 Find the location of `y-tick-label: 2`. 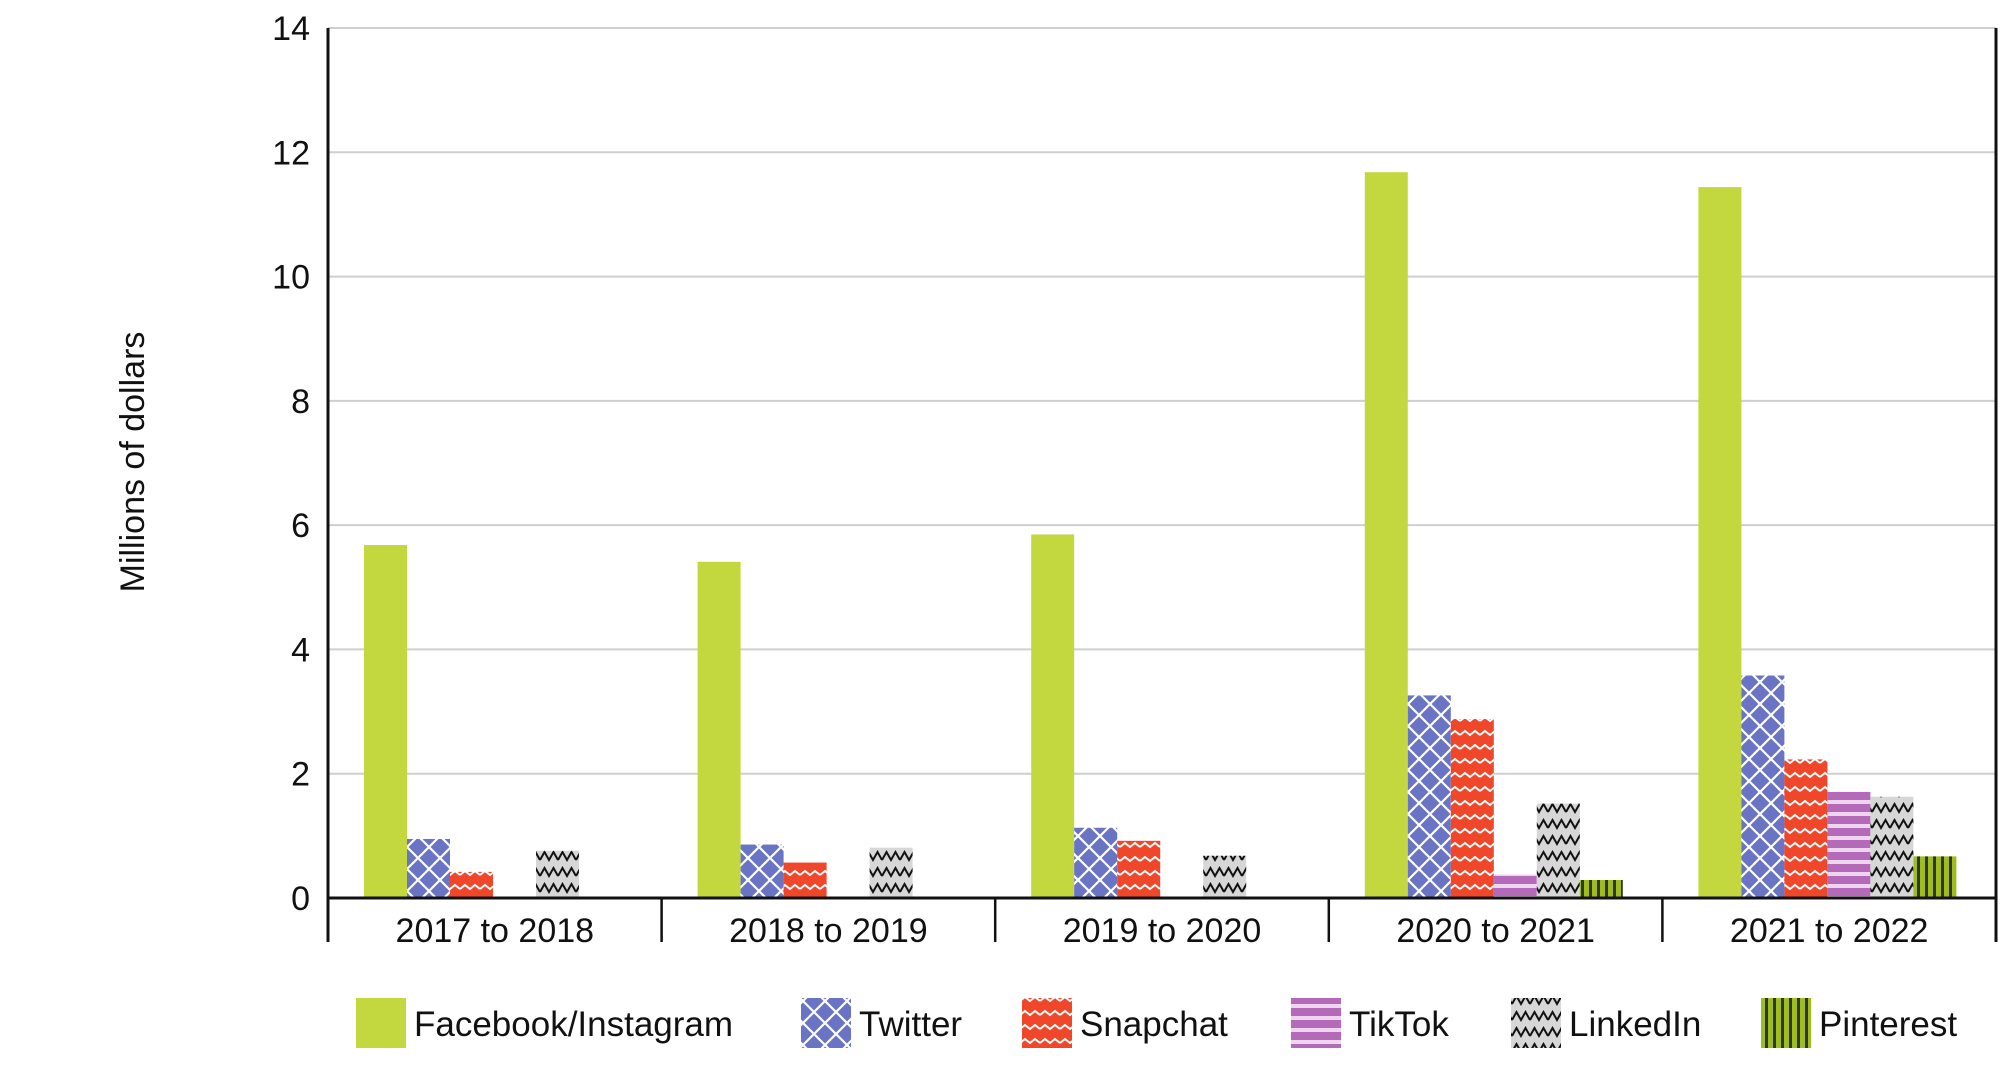

y-tick-label: 2 is located at coordinates (300, 775).